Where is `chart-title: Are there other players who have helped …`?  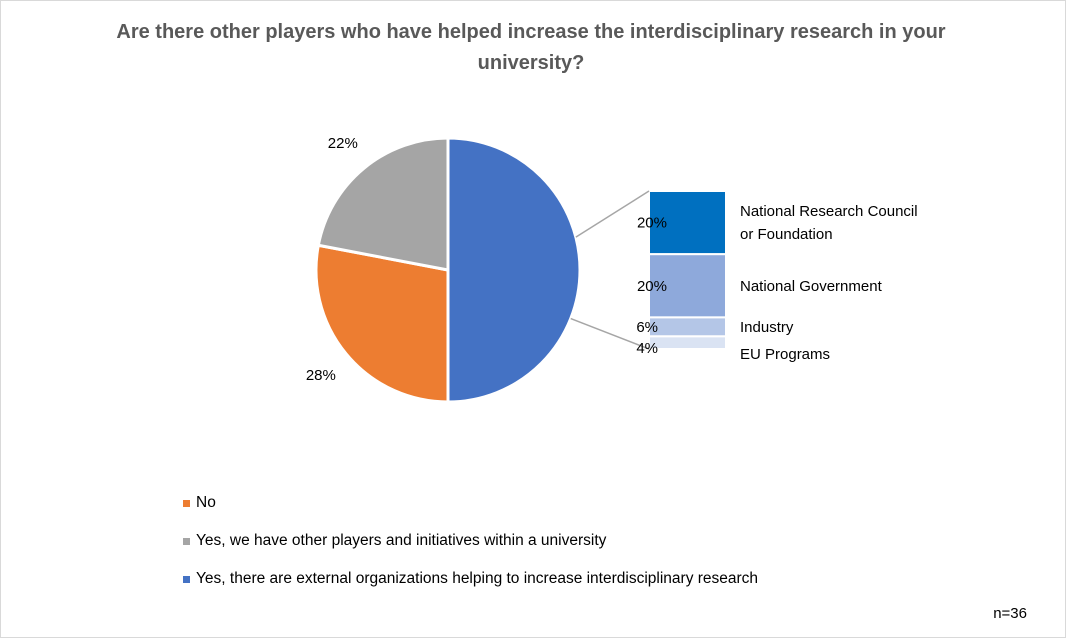 chart-title: Are there other players who have helped … is located at coordinates (531, 47).